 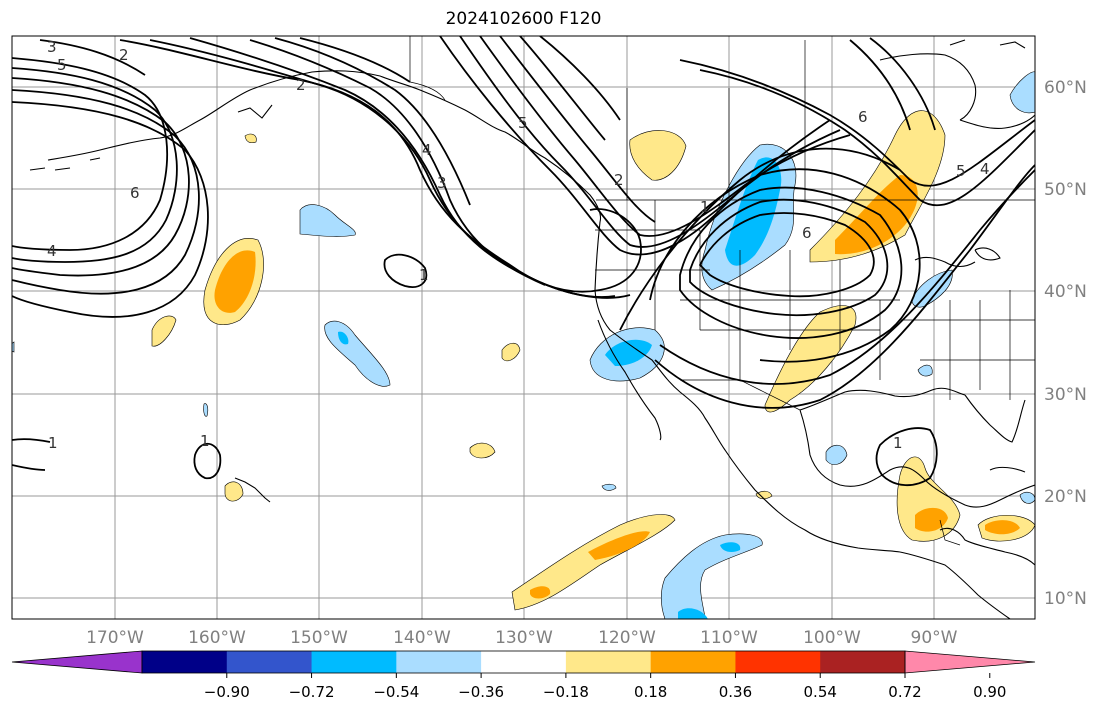 I want to click on lat-label-20n: 20°N, so click(x=1065, y=497).